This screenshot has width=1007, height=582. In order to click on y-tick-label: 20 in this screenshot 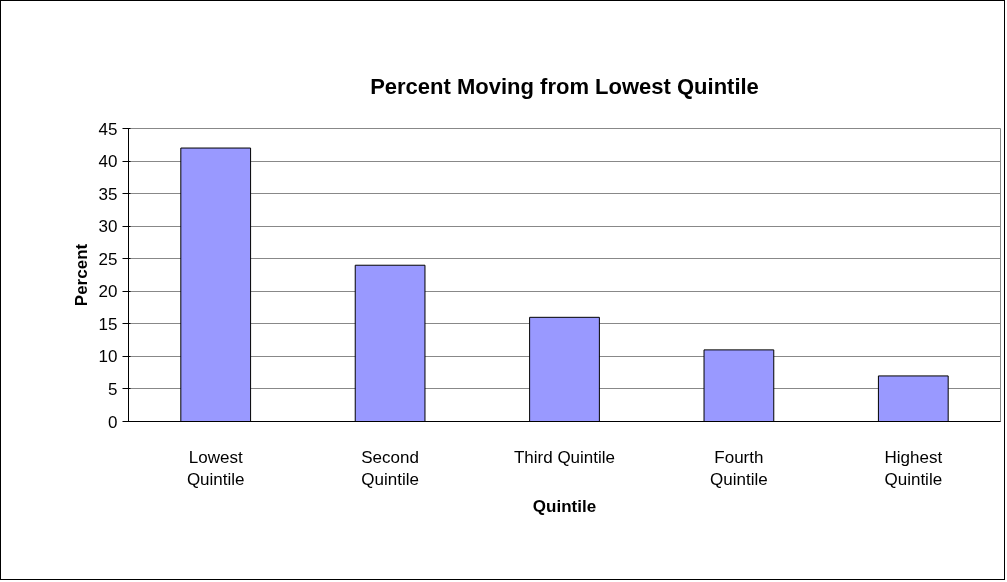, I will do `click(108, 292)`.